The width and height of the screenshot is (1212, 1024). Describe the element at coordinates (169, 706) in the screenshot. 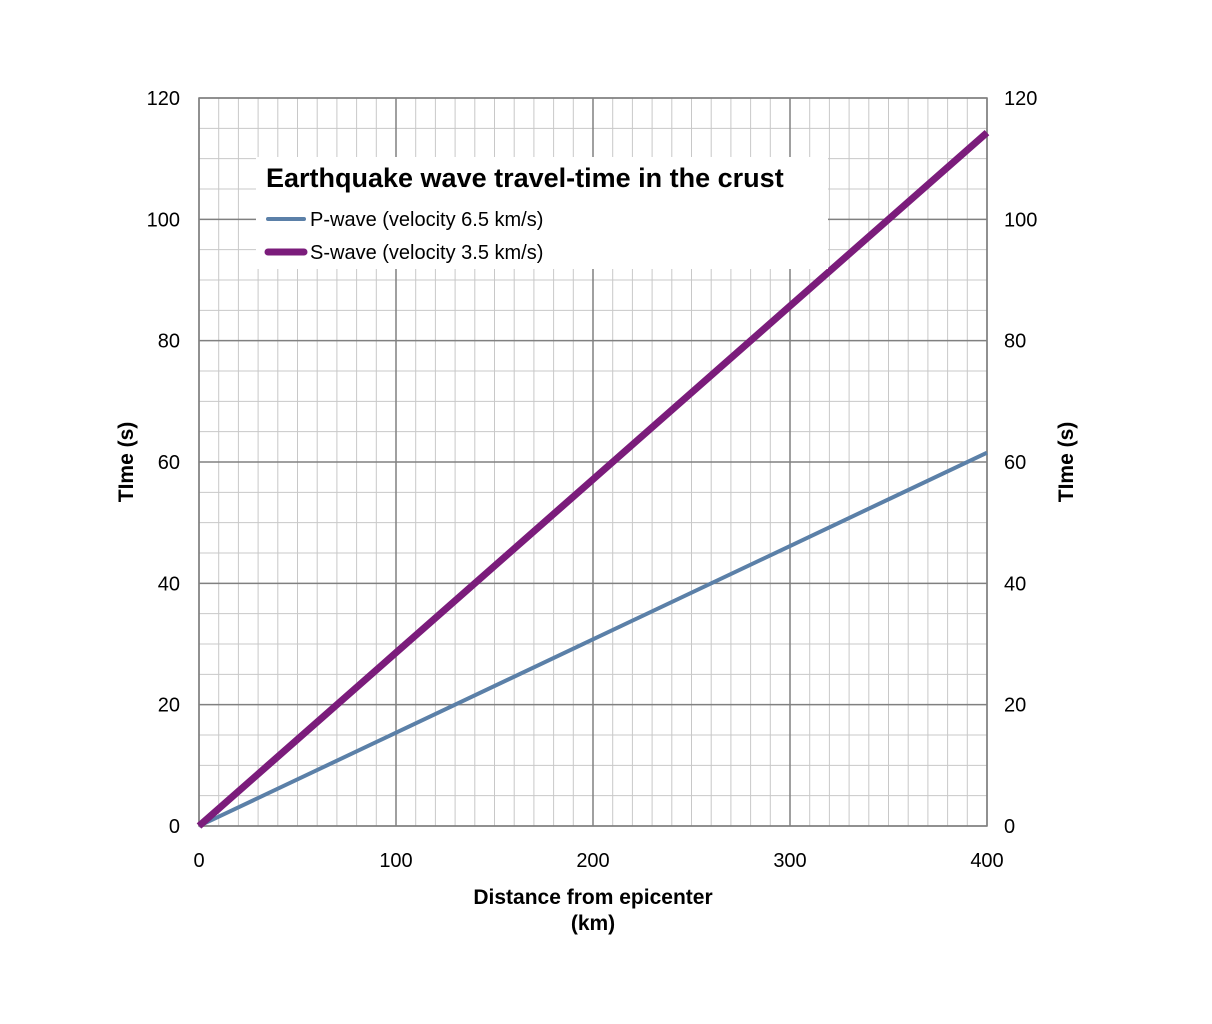

I see `y-tick-label-left: 20` at that location.